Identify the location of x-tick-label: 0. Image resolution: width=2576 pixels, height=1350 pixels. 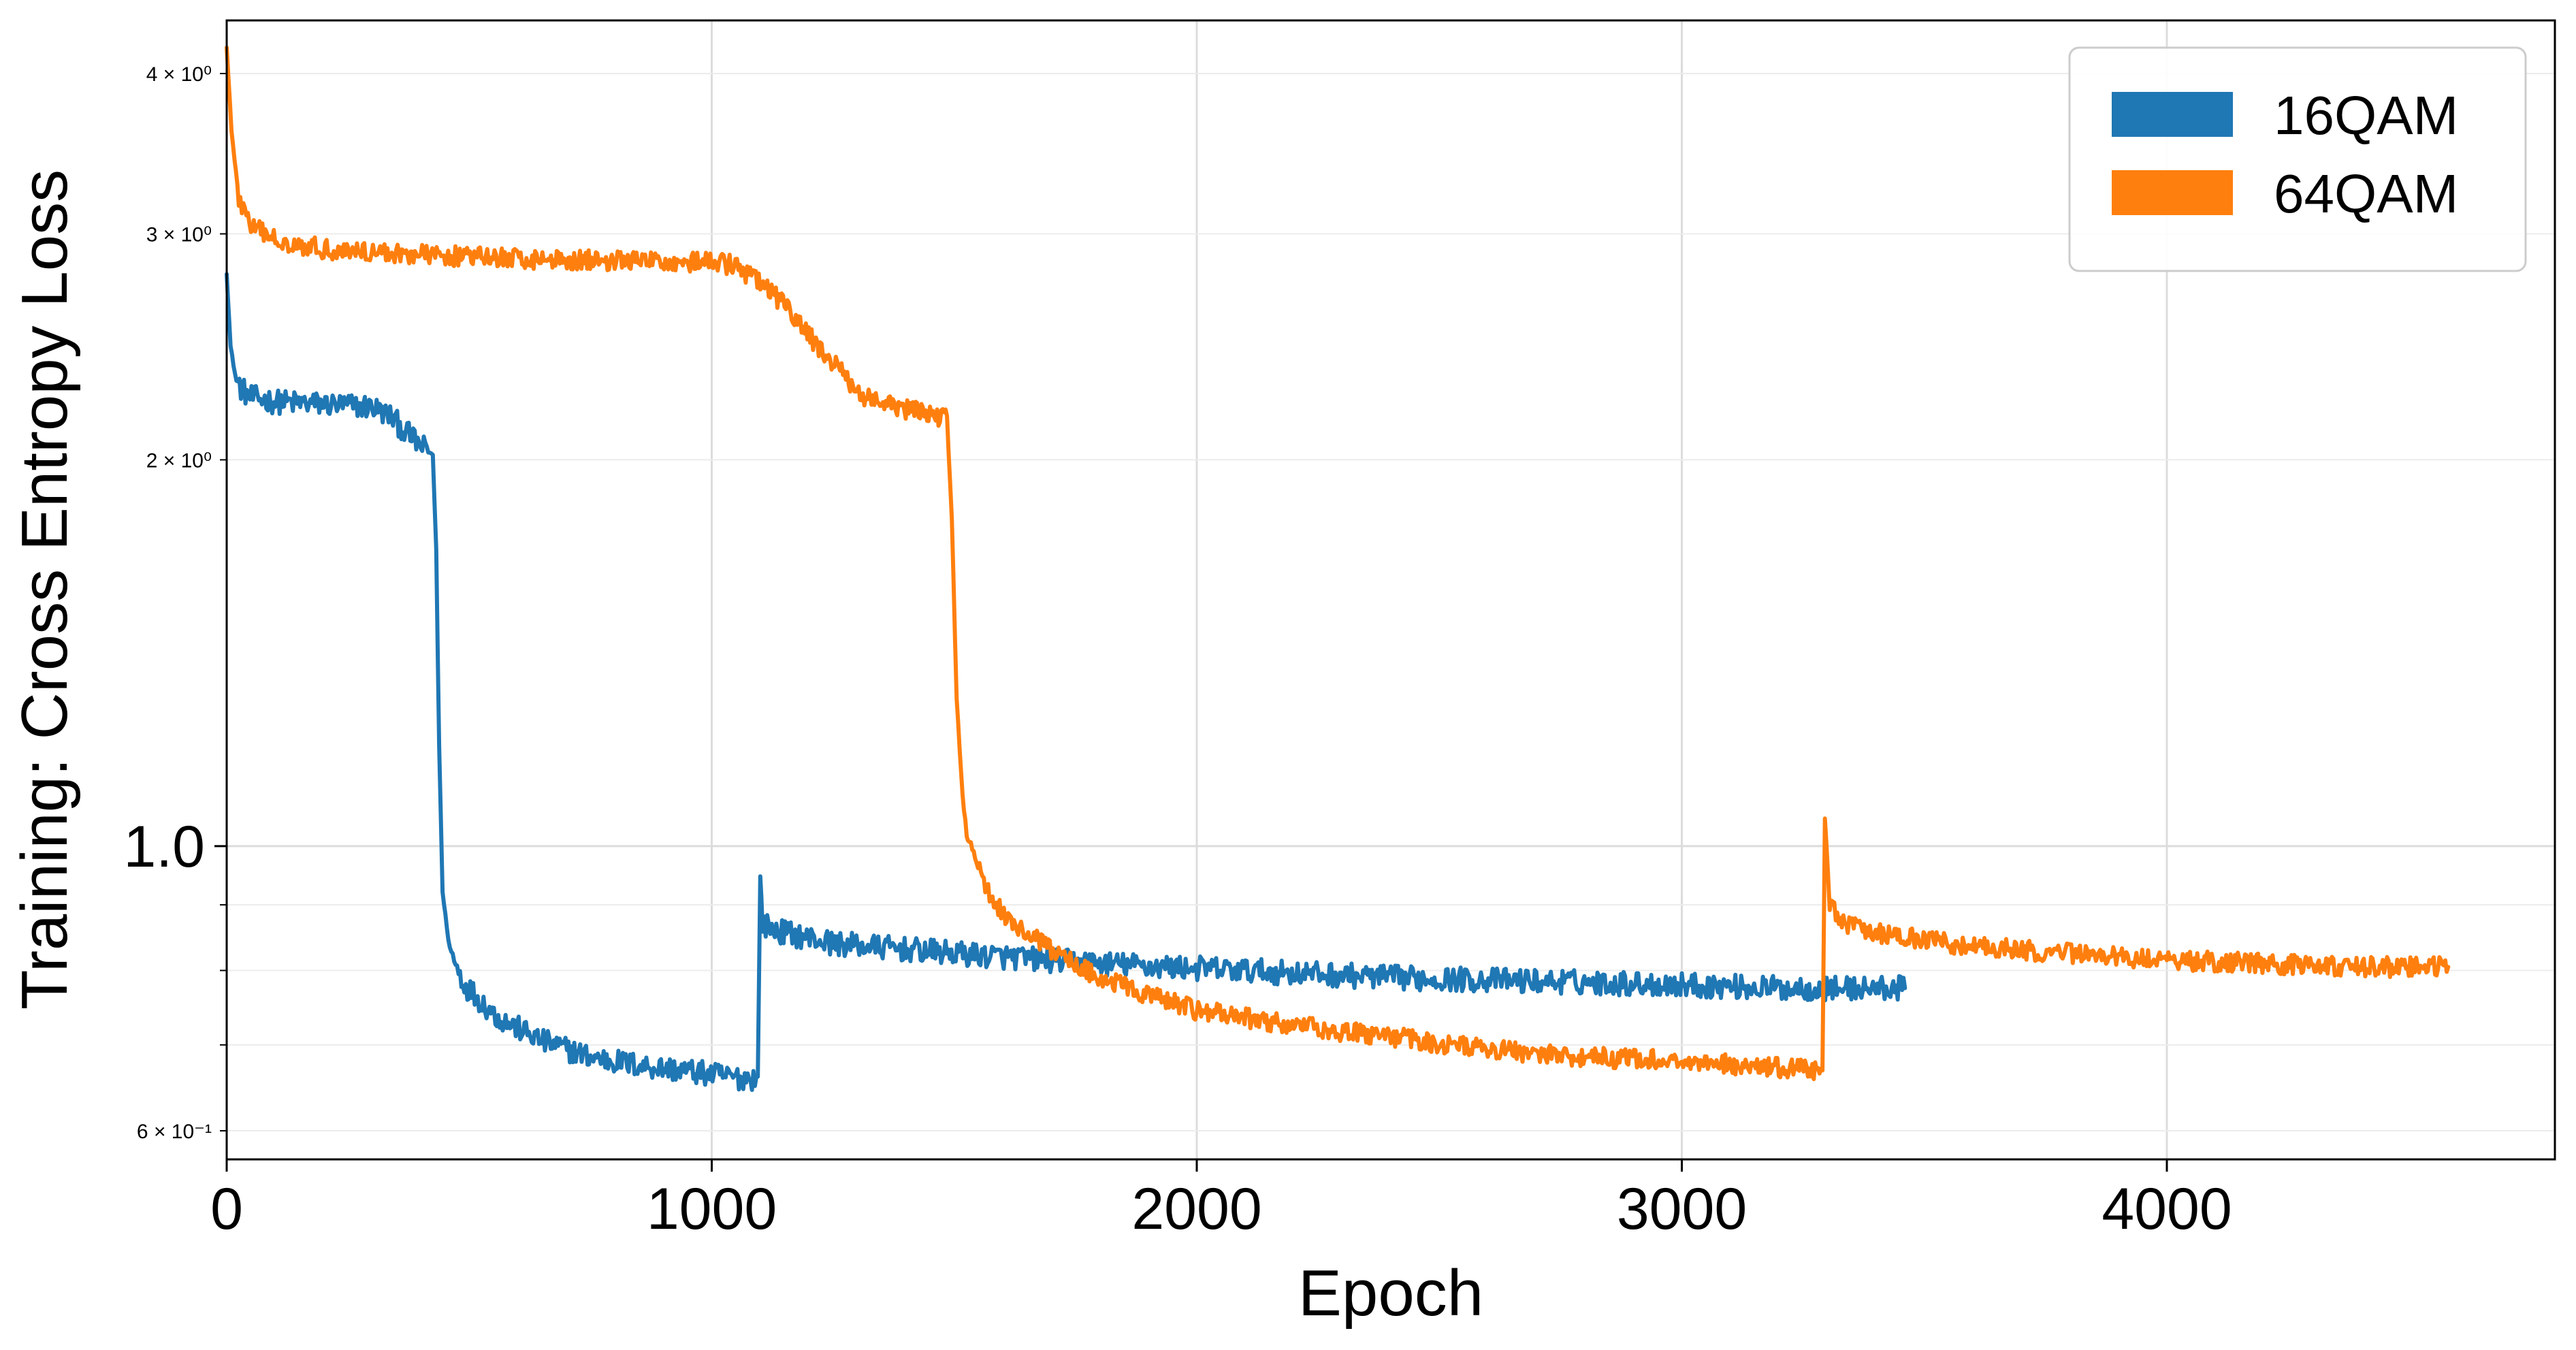
(227, 1209).